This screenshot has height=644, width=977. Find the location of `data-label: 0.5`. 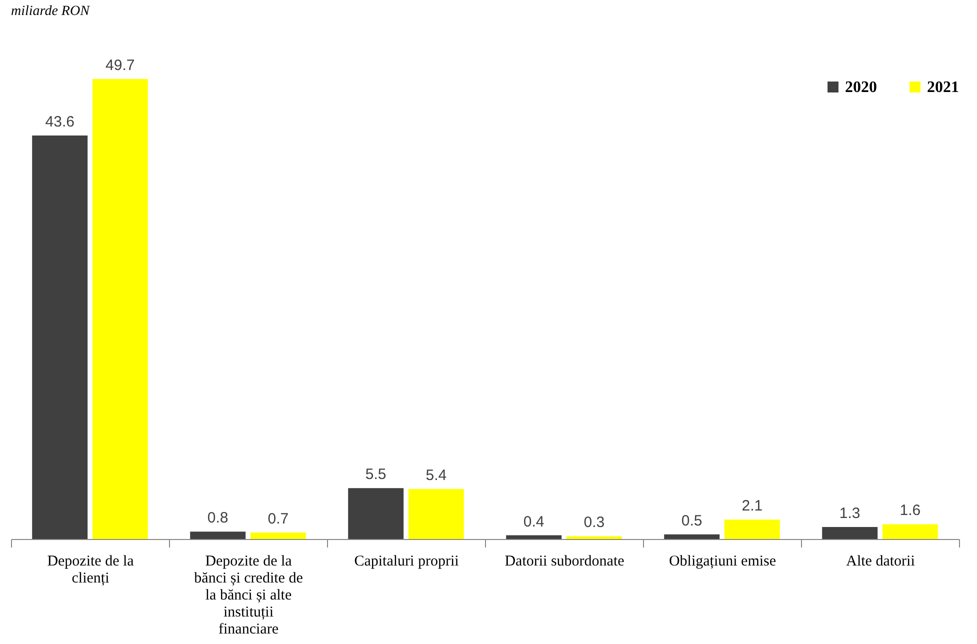

data-label: 0.5 is located at coordinates (691, 521).